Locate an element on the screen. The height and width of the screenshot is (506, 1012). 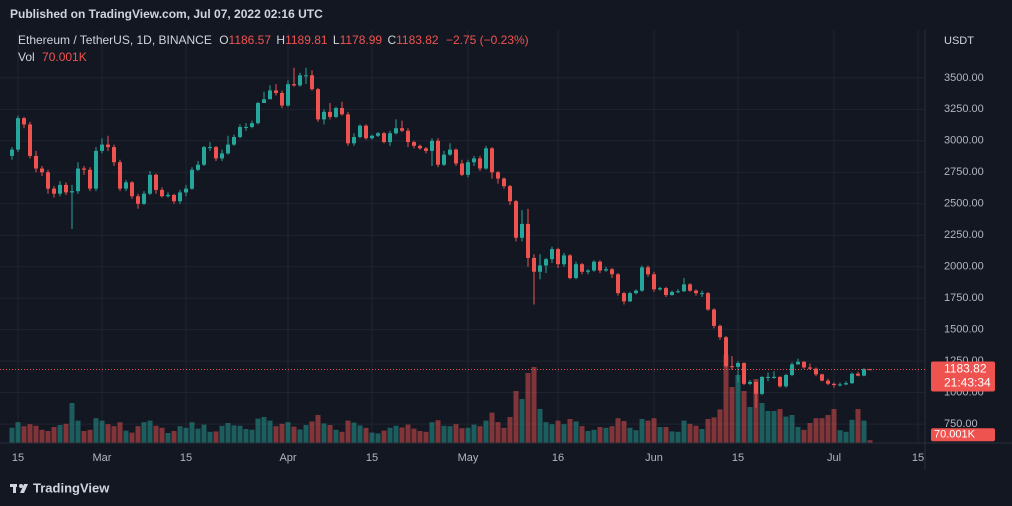
volume-name: Vol is located at coordinates (26, 57).